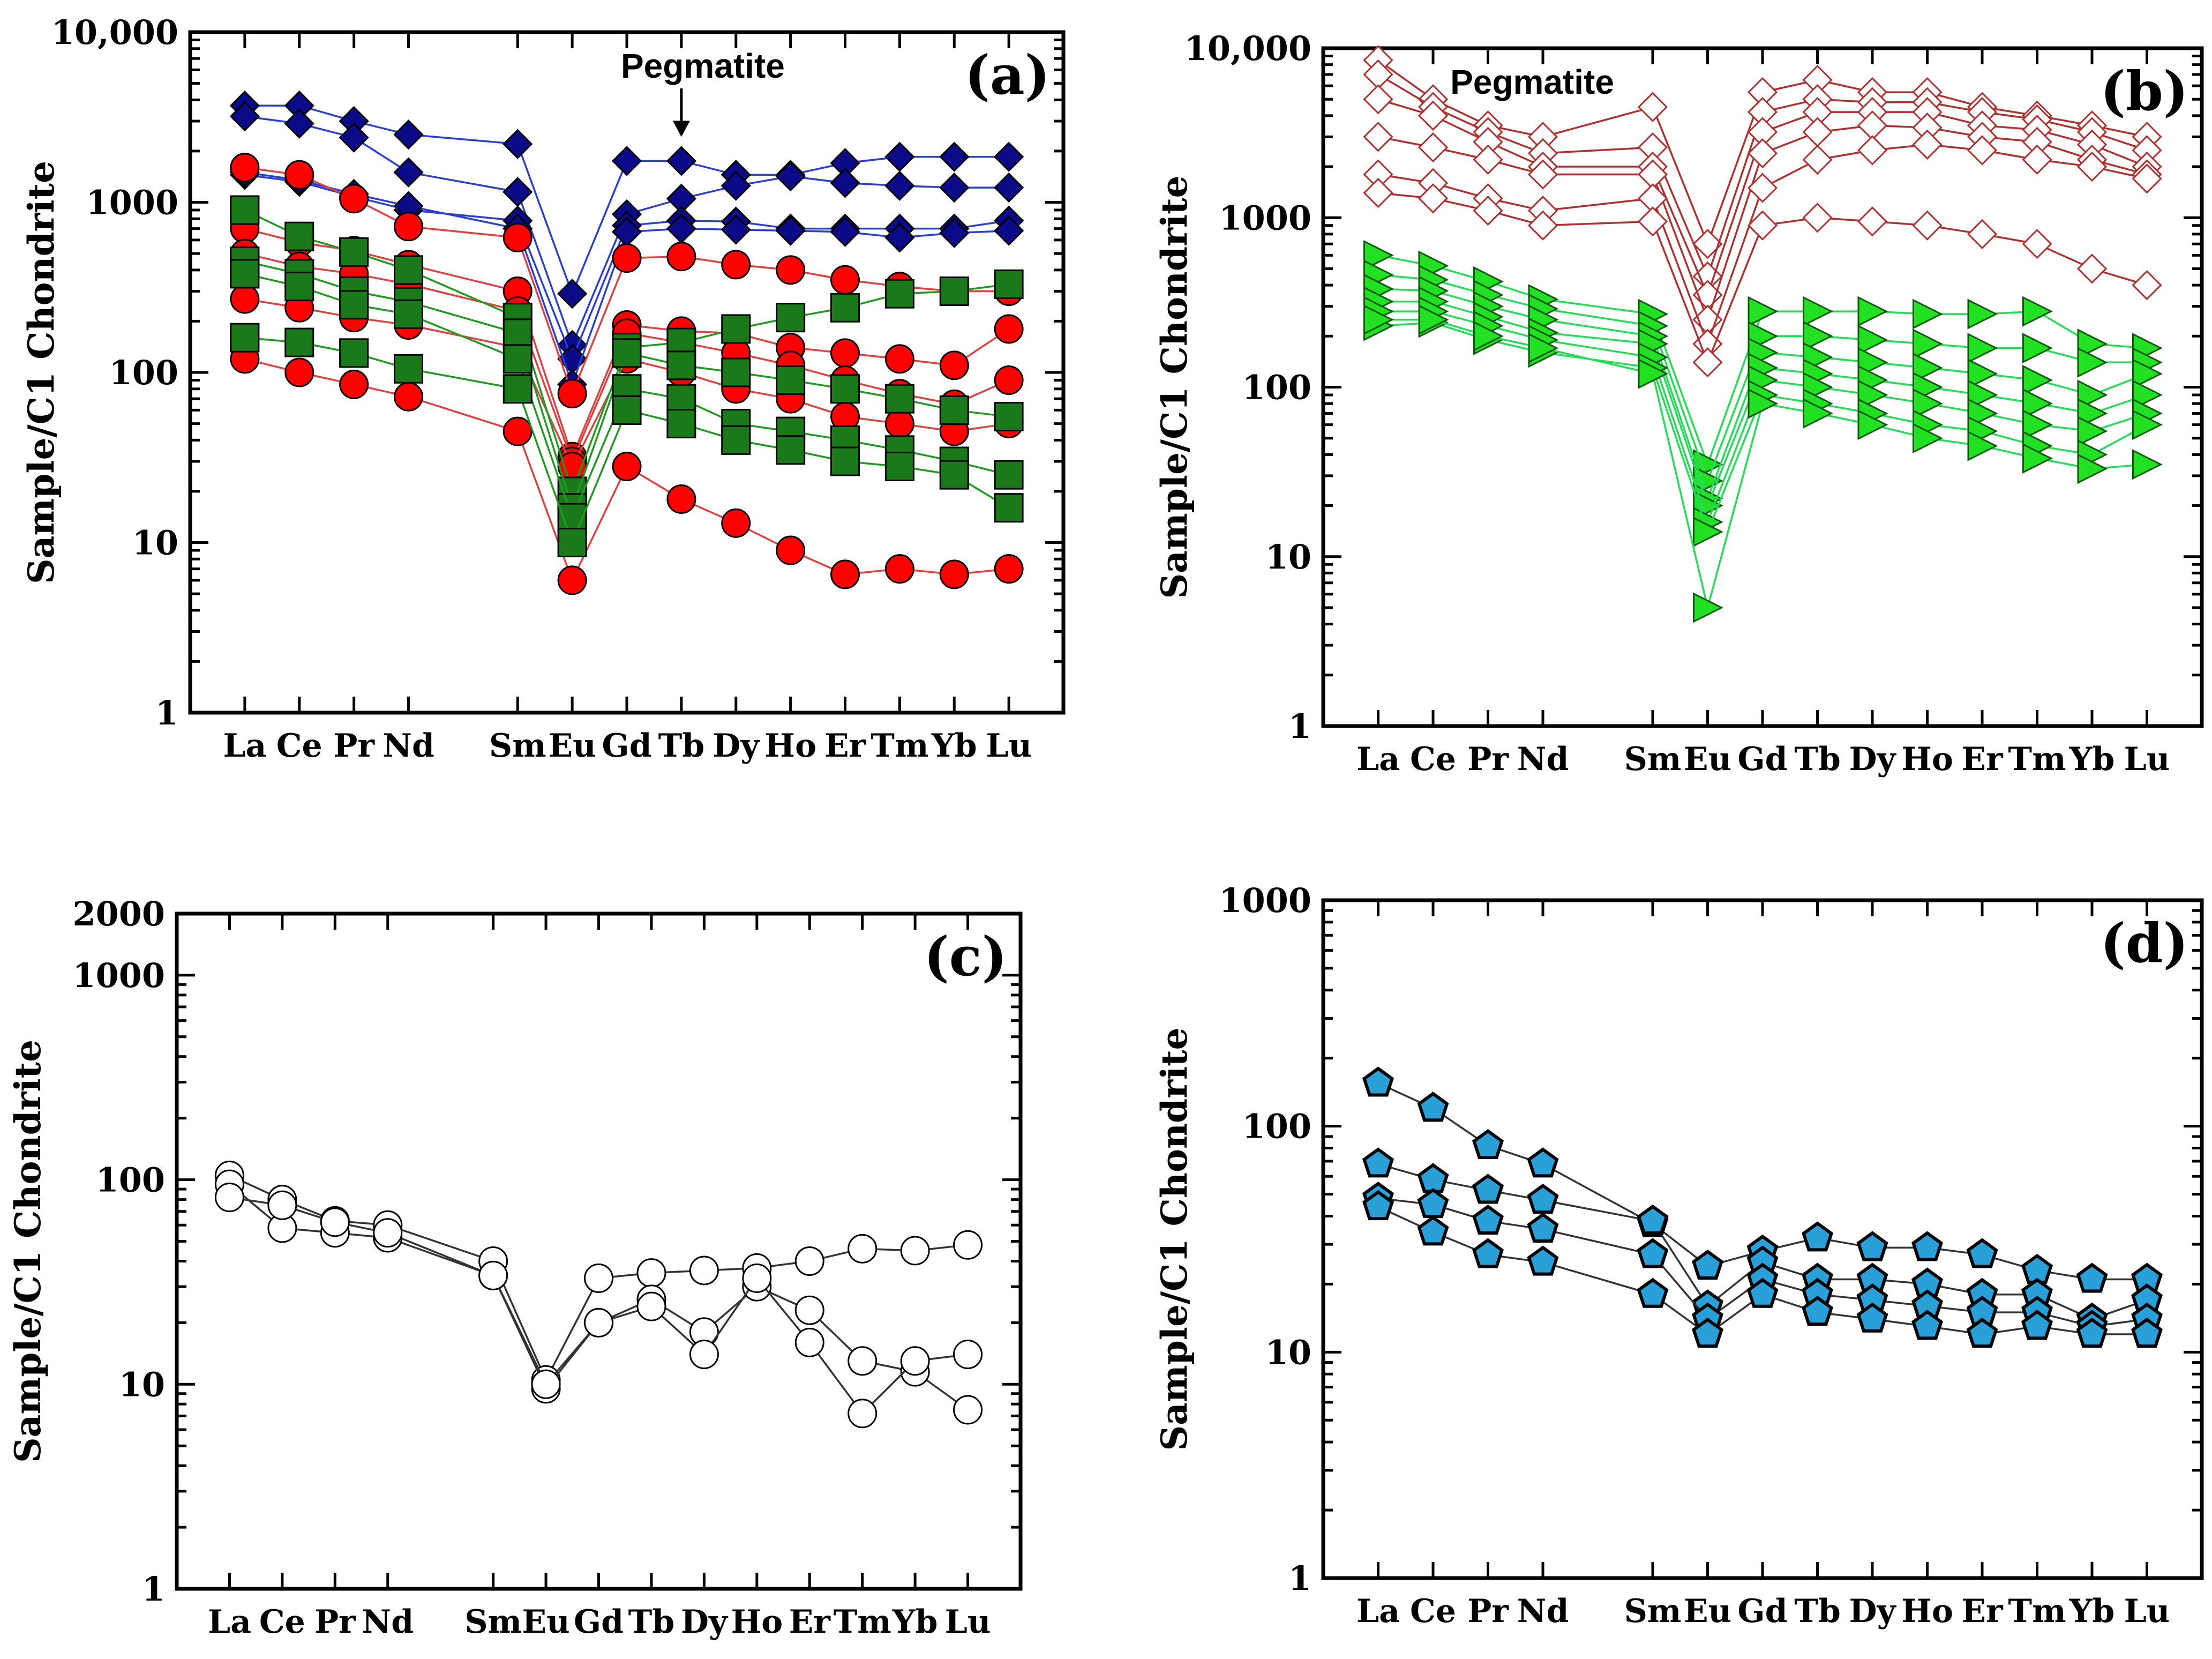  Describe the element at coordinates (1488, 759) in the screenshot. I see `x-tick-label-pr: Pr` at that location.